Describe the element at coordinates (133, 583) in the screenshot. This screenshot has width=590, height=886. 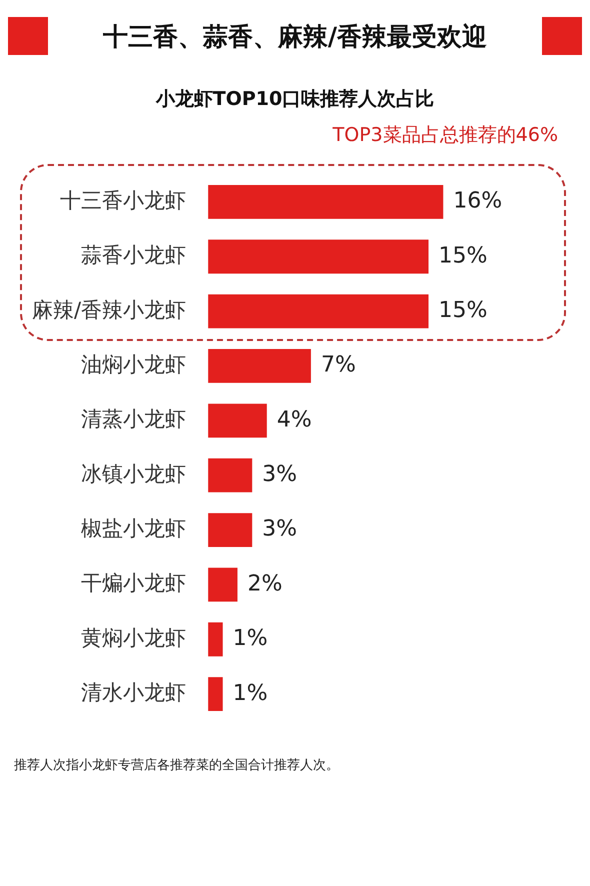
I see `y-tick-label: 干煸小龙虾` at that location.